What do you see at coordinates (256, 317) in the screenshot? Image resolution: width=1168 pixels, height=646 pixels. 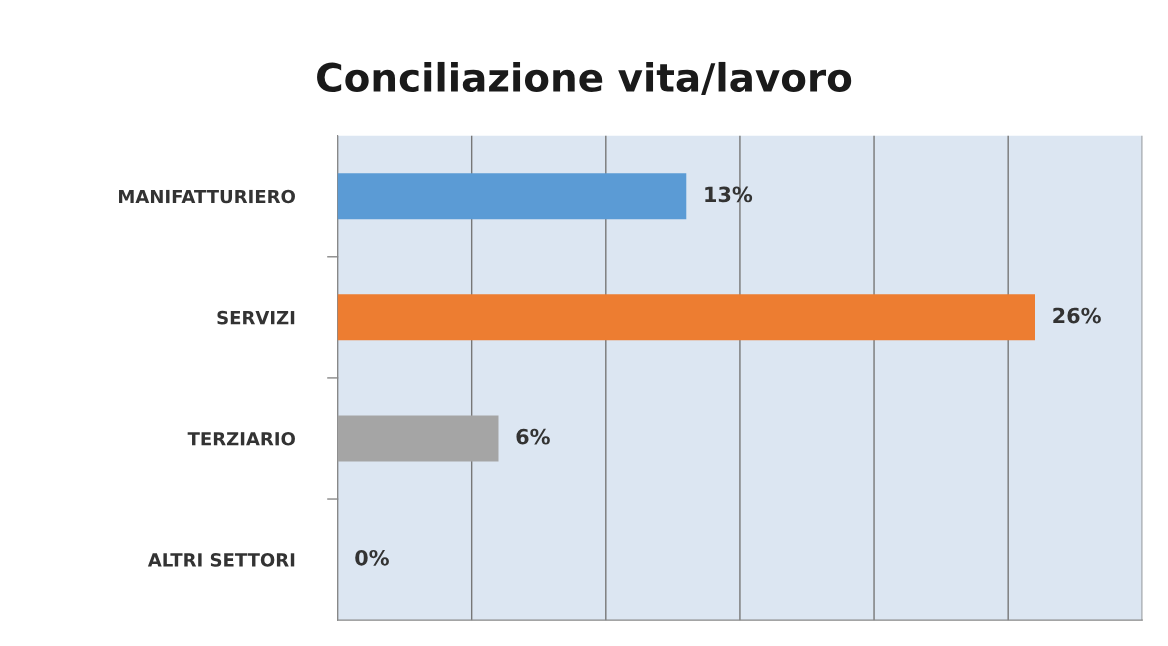 I see `y-tick-label: SERVIZI` at bounding box center [256, 317].